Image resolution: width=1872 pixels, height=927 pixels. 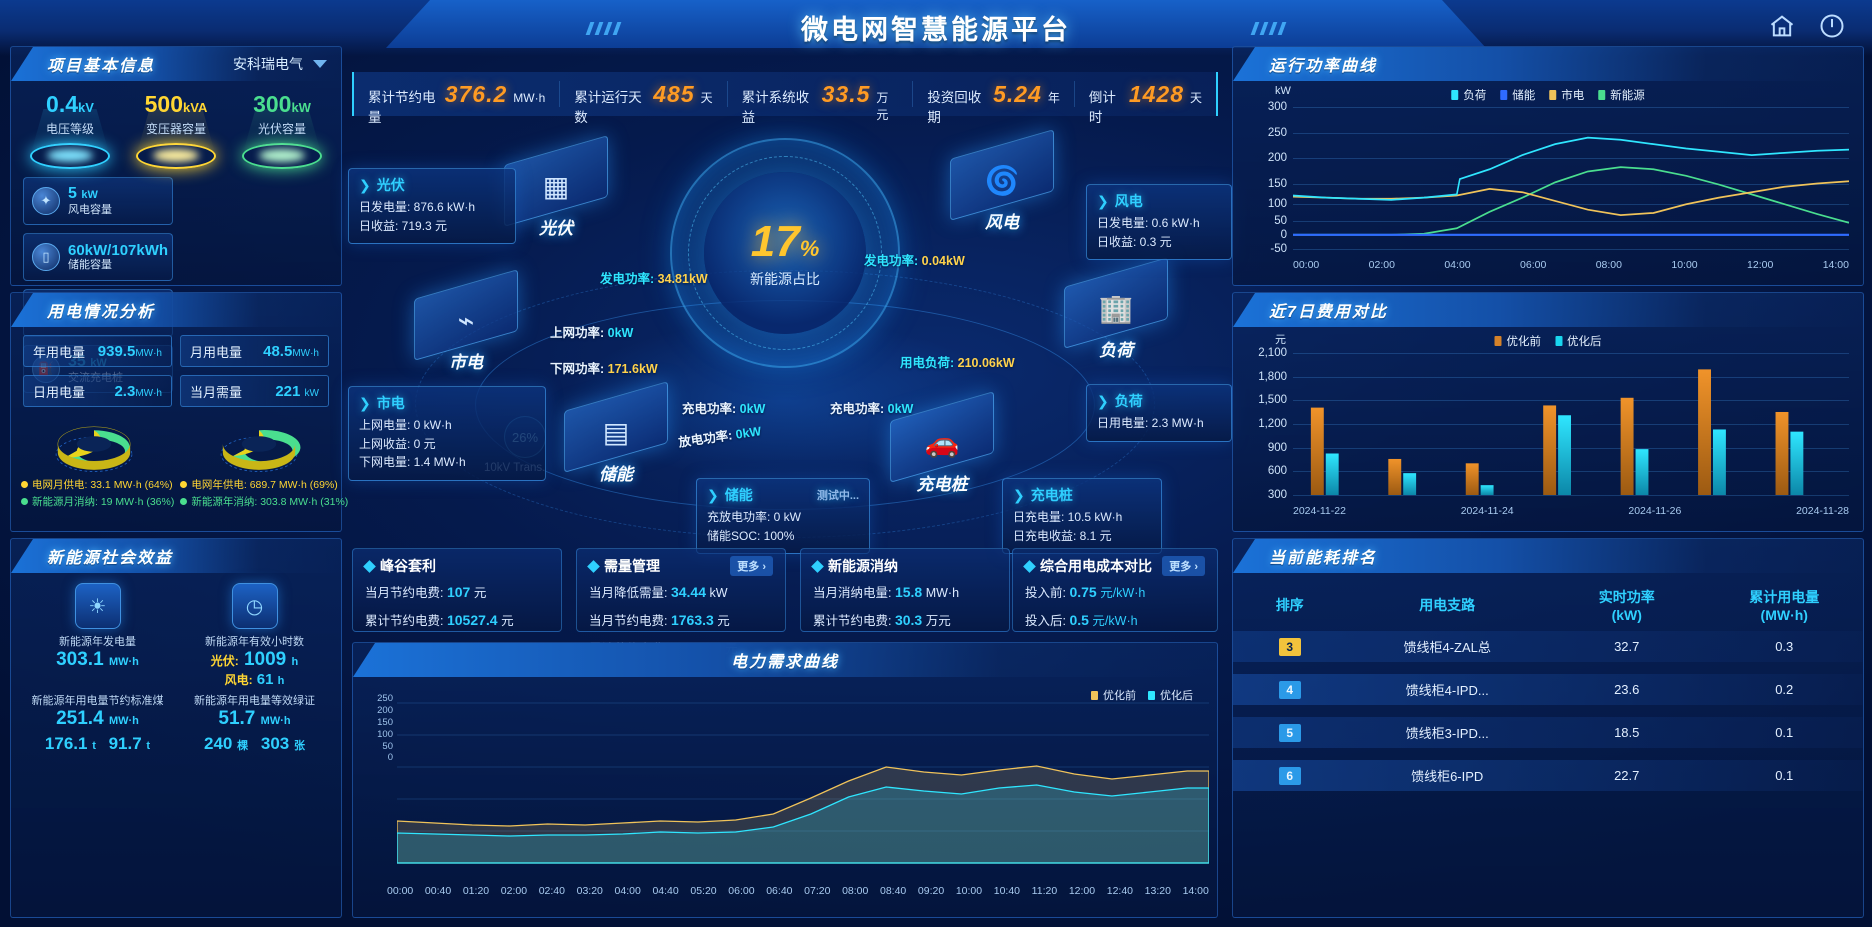 I want to click on table-row: 3 馈线柜4-ZAL总 32.7 0.3, so click(x=1548, y=646).